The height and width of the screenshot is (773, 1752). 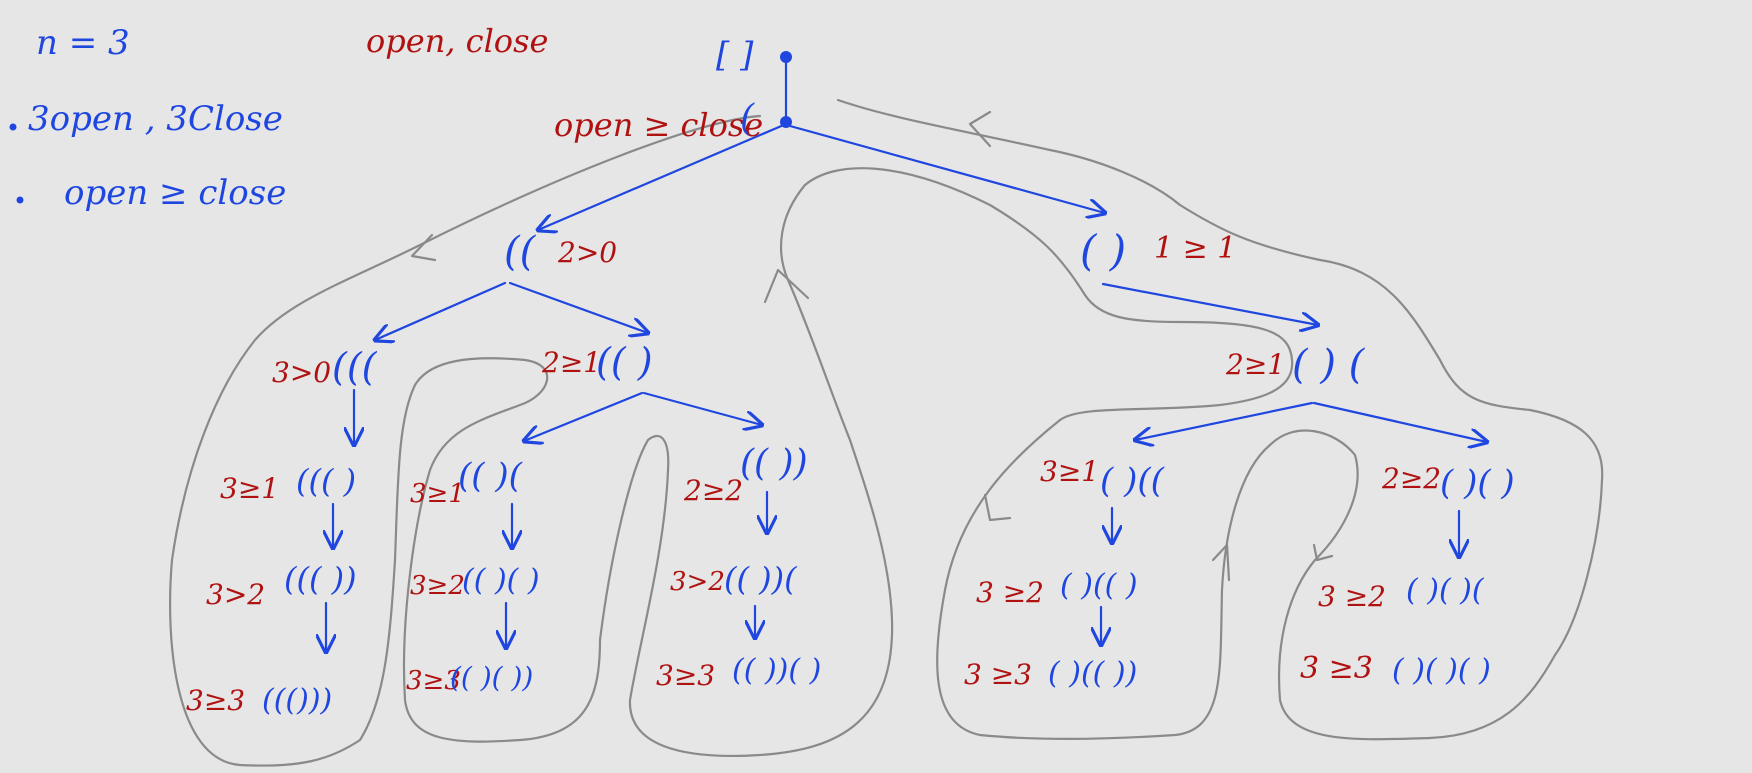 What do you see at coordinates (702, 408) in the screenshot?
I see `edge-lr-lrr1` at bounding box center [702, 408].